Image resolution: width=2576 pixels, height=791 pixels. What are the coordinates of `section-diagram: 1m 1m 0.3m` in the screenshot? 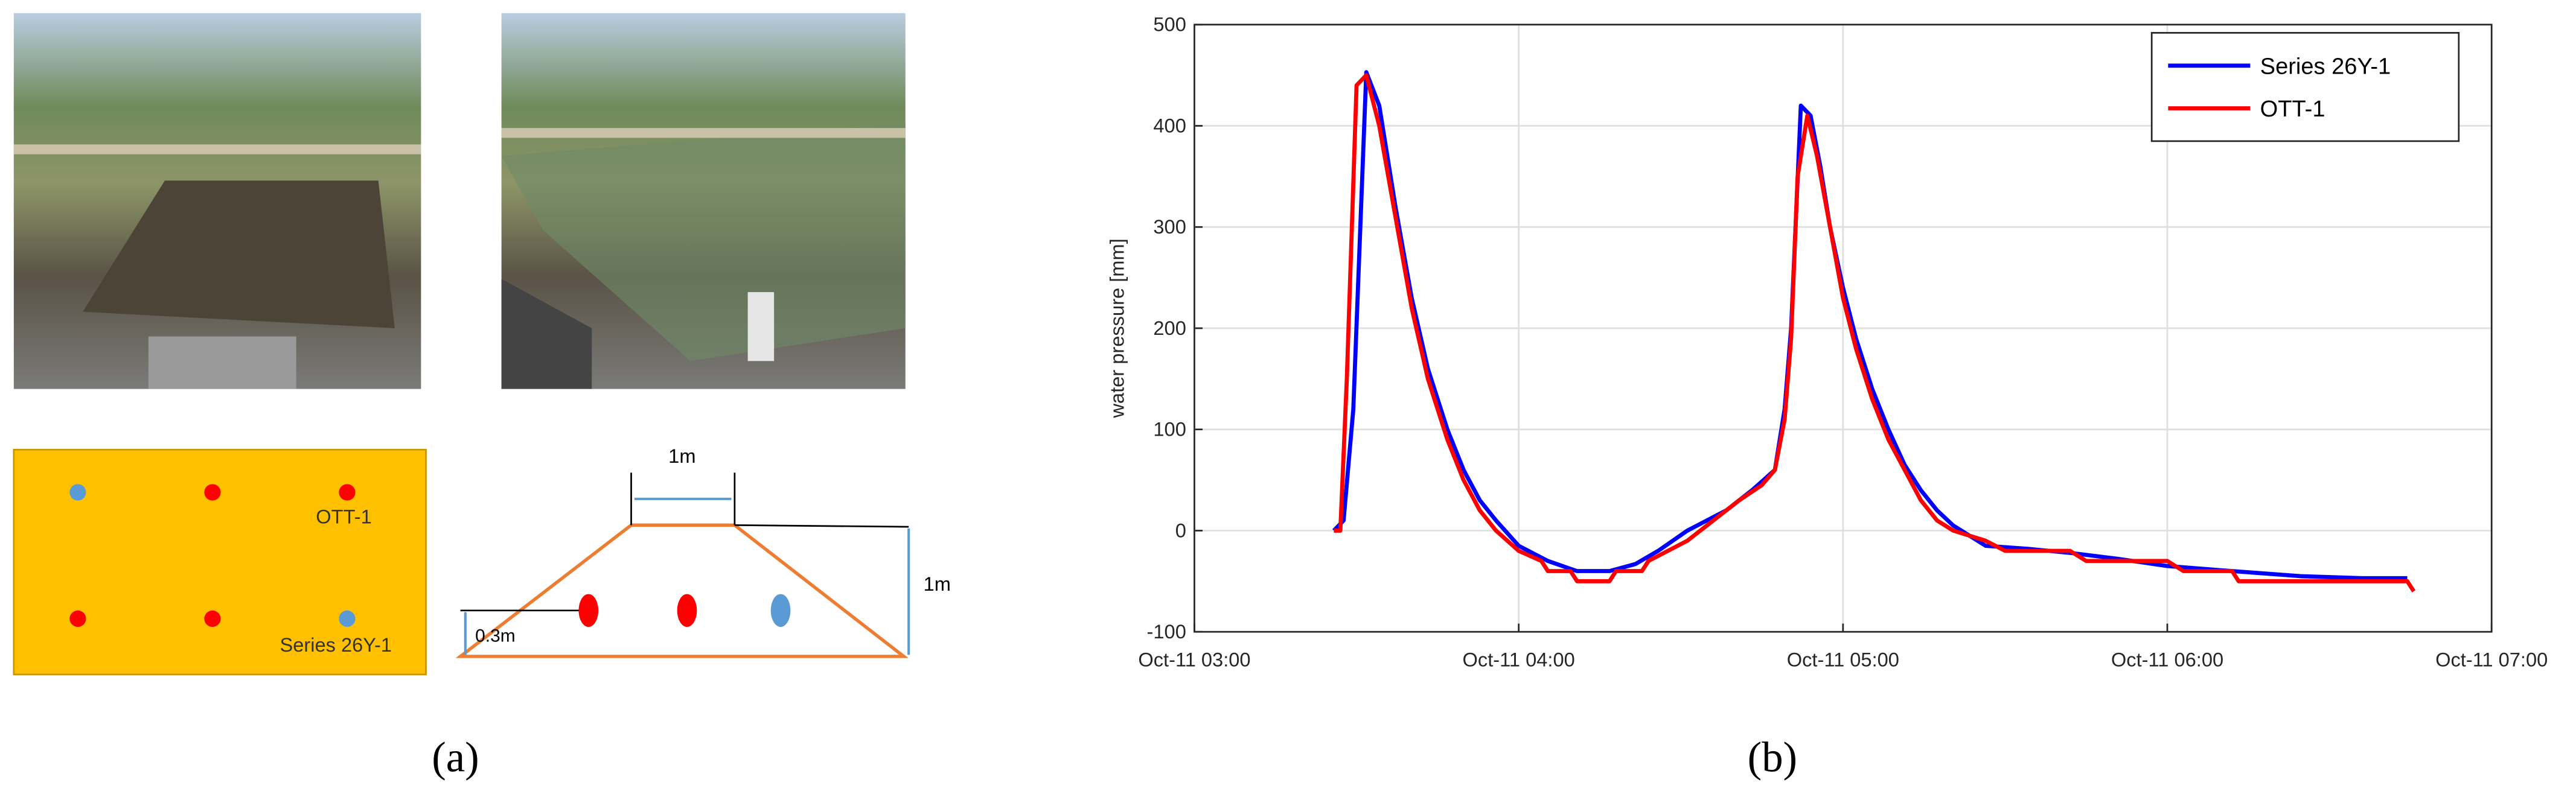 It's located at (703, 551).